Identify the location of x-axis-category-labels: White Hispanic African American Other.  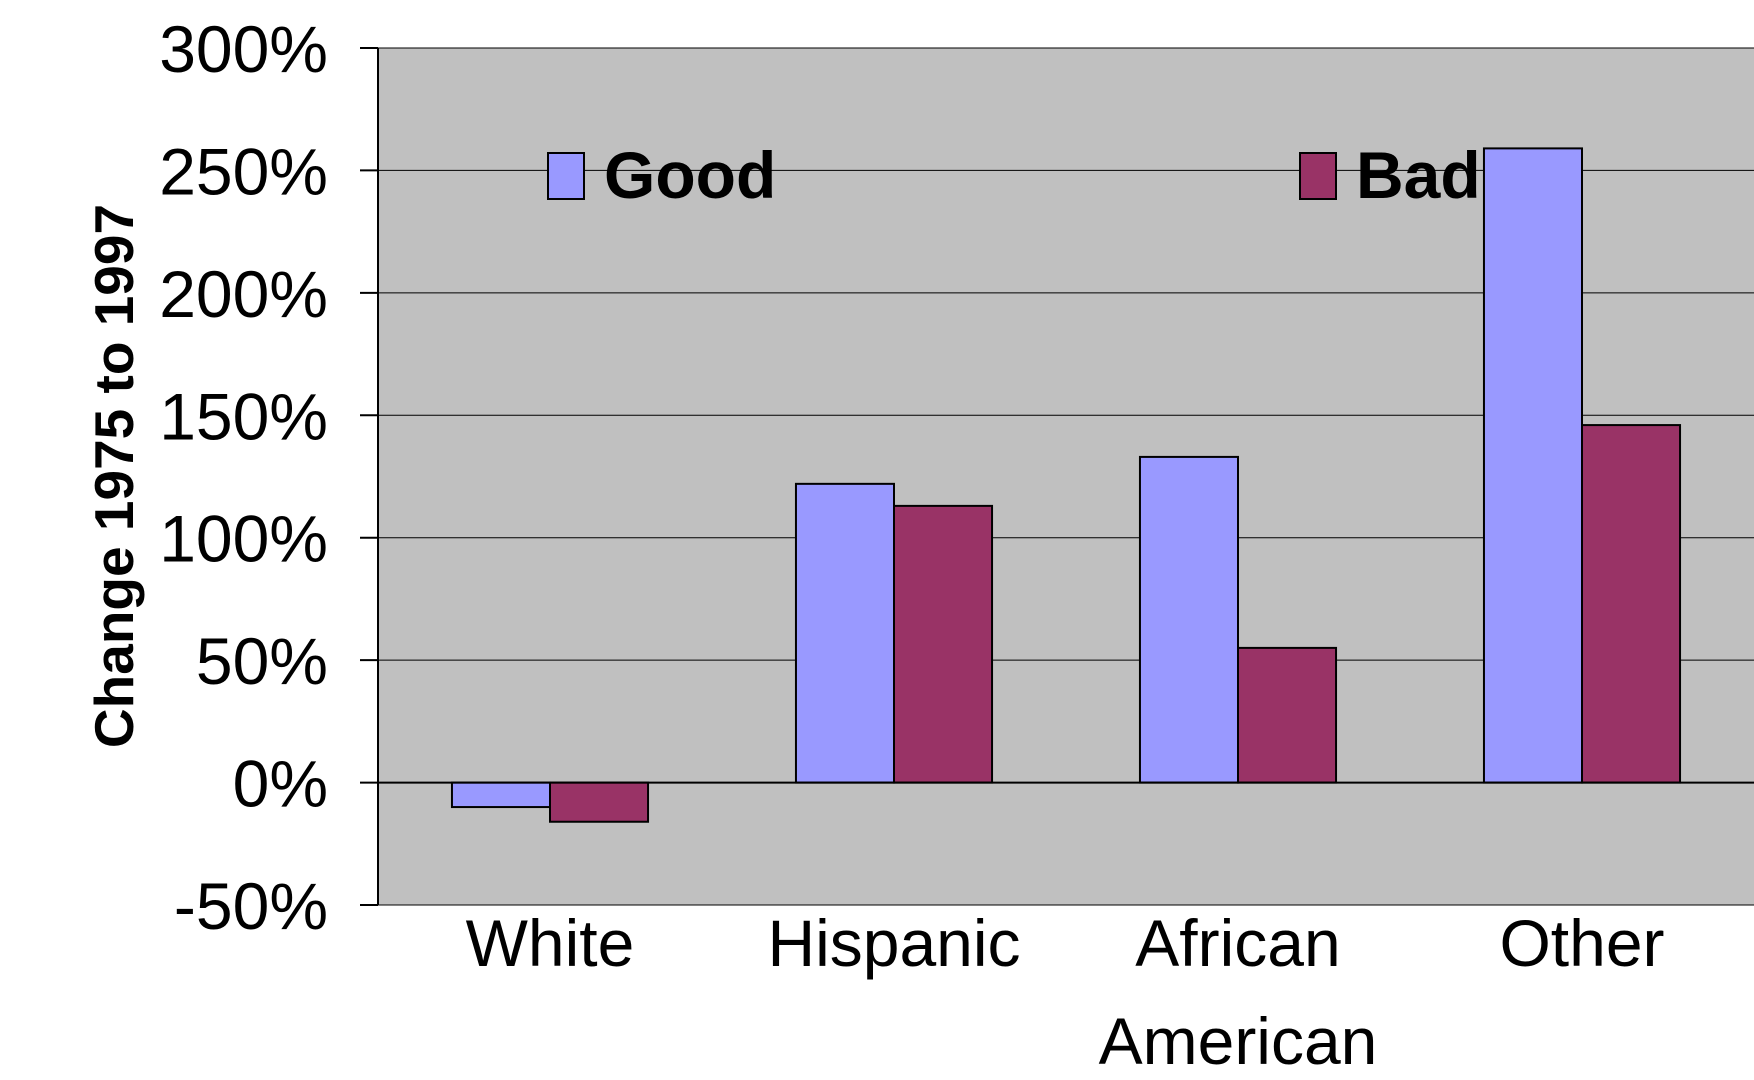
(1065, 992).